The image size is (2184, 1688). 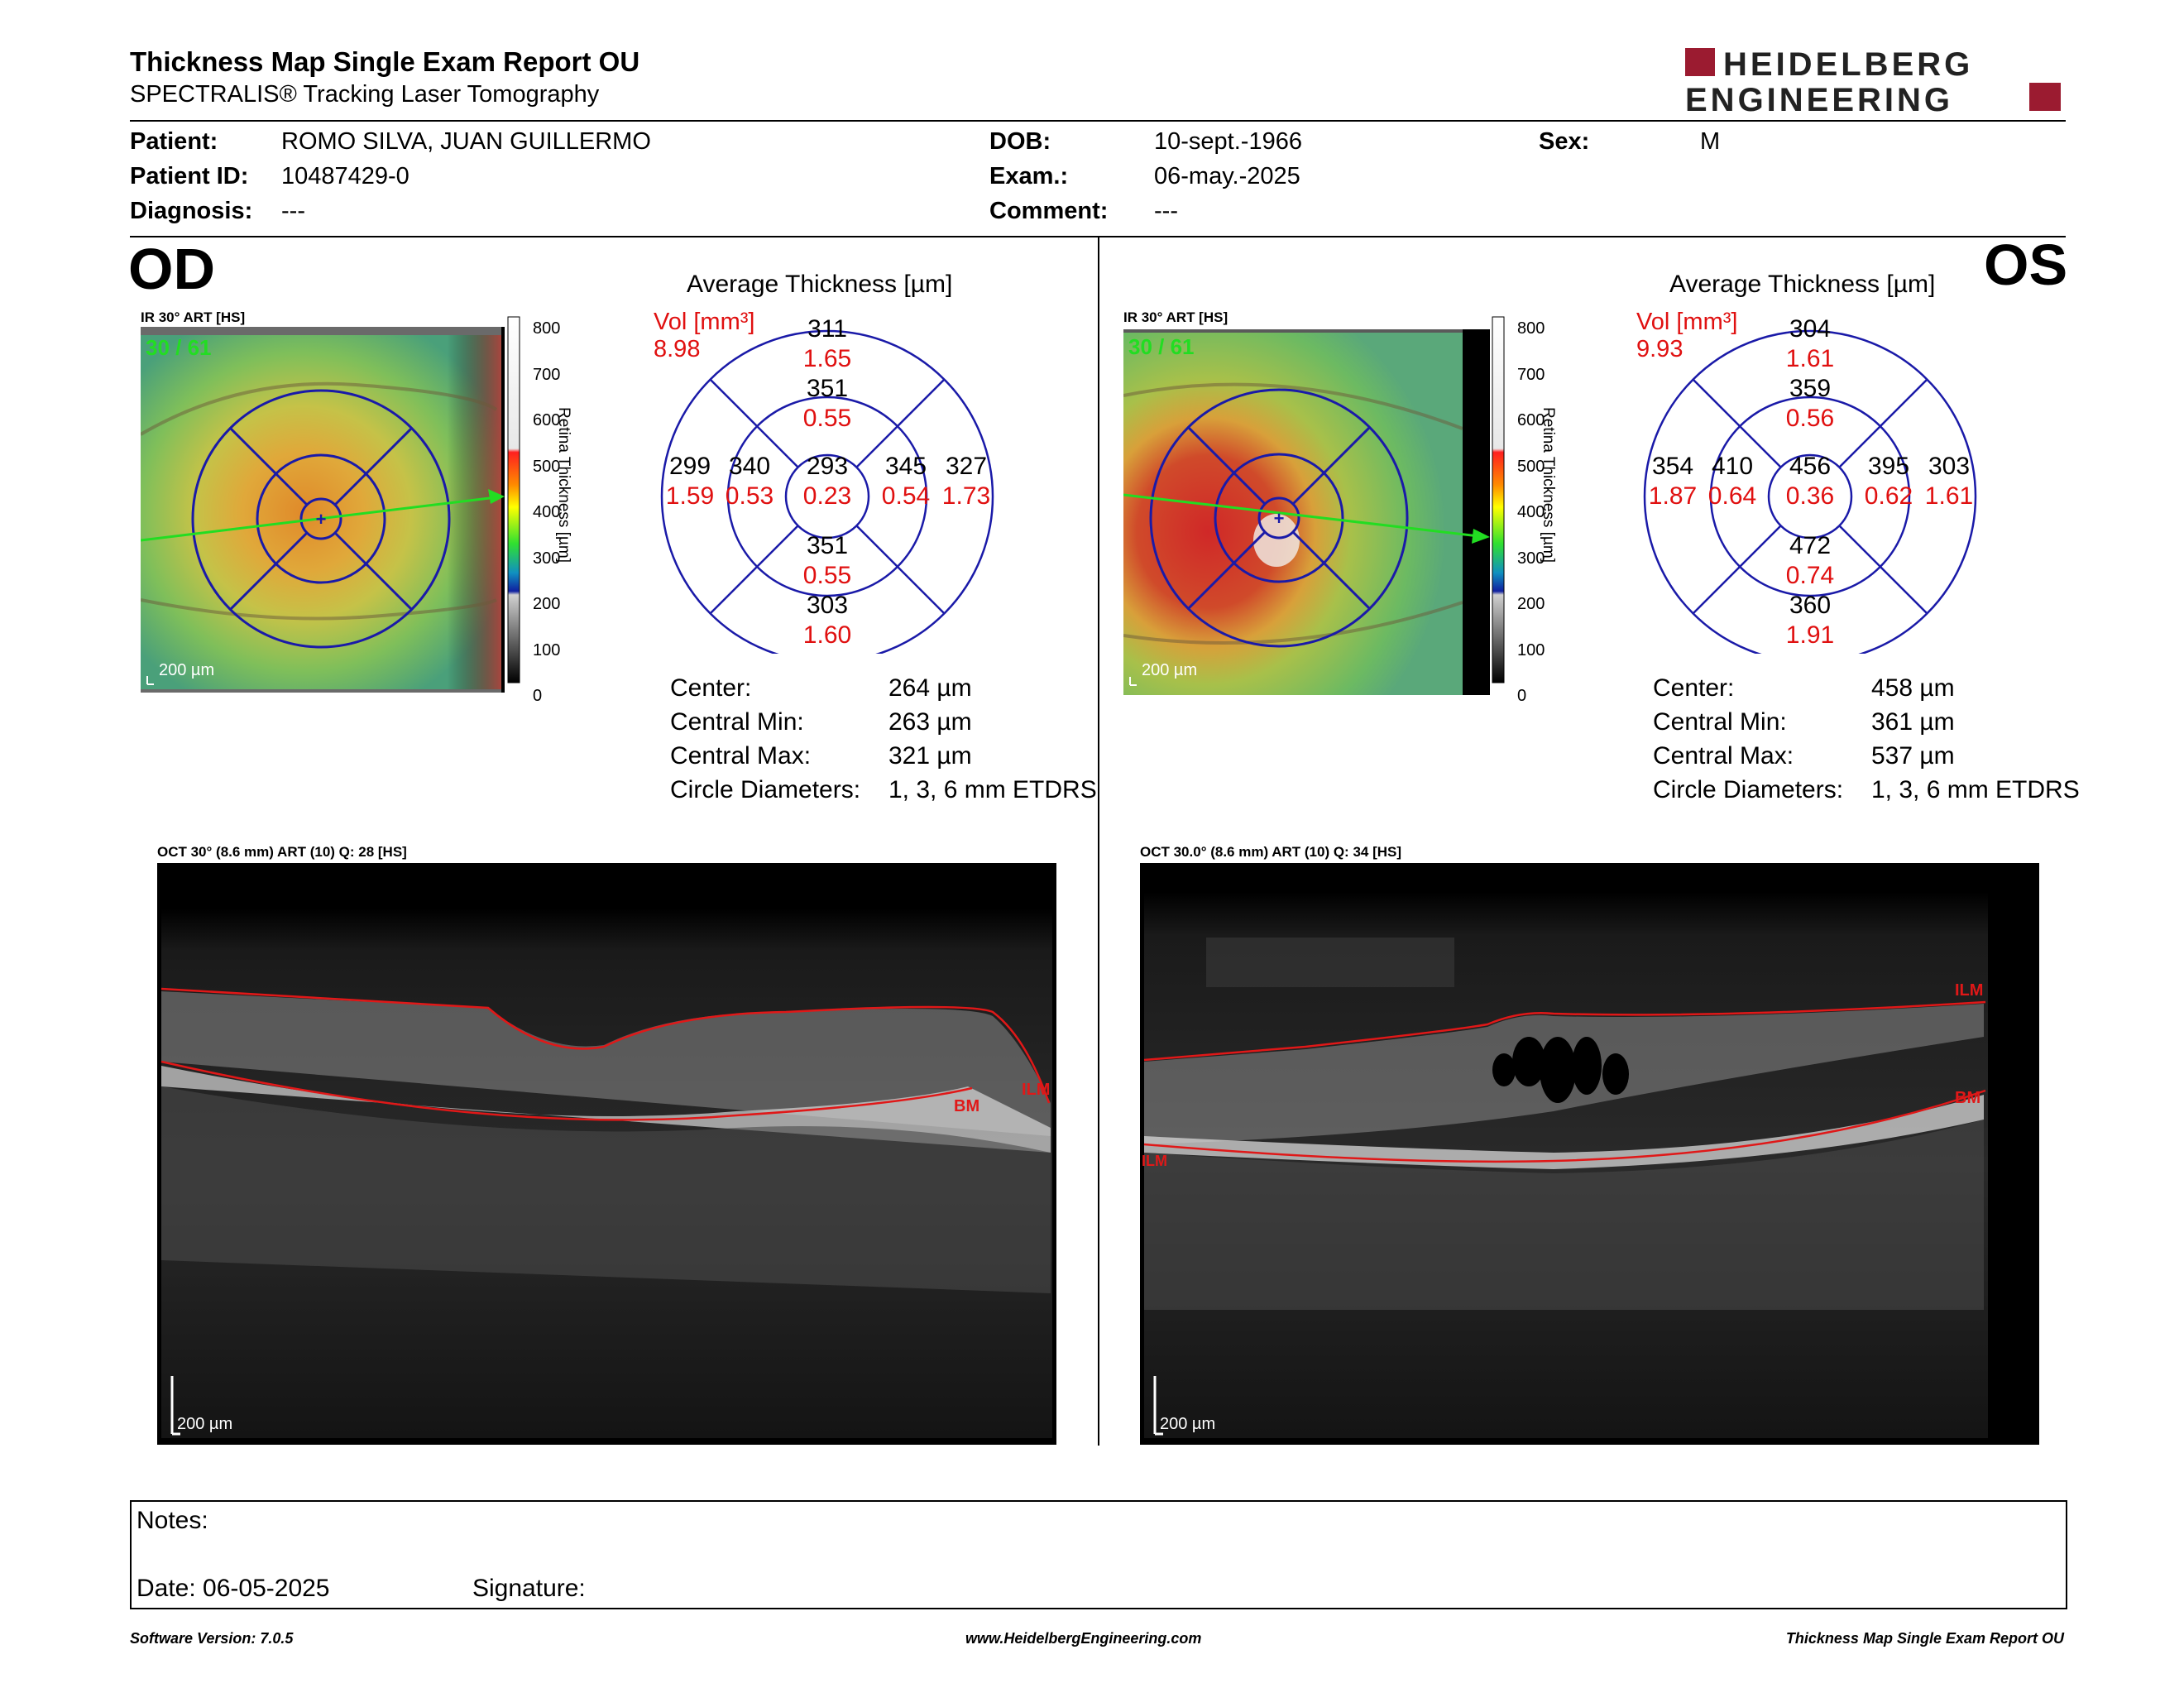 What do you see at coordinates (1802, 284) in the screenshot?
I see `os-avg-thickness-title: Average Thickness [µm]` at bounding box center [1802, 284].